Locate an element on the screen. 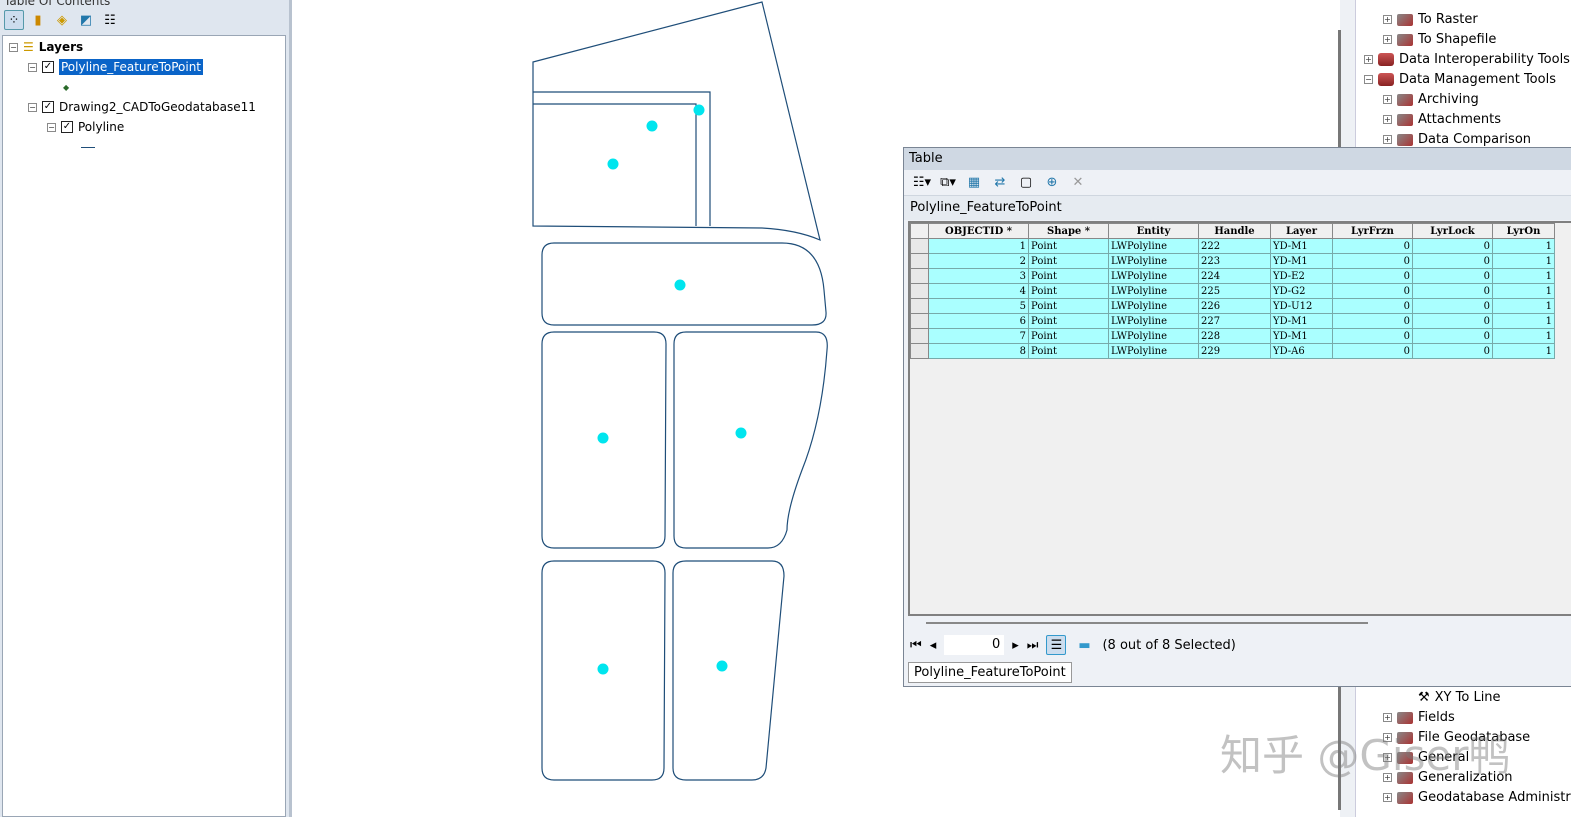  column-header: LyrLock is located at coordinates (1452, 231).